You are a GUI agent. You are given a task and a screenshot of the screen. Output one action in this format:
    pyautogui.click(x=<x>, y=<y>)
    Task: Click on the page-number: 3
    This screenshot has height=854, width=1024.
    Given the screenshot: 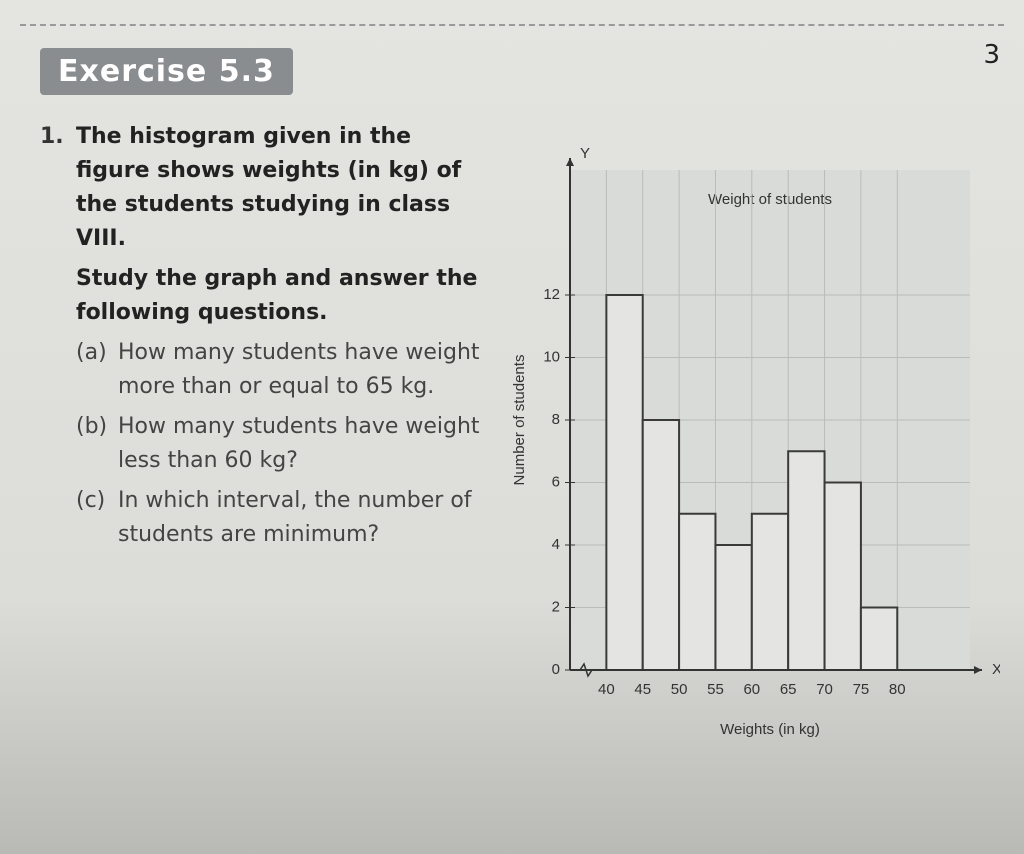 What is the action you would take?
    pyautogui.click(x=991, y=55)
    